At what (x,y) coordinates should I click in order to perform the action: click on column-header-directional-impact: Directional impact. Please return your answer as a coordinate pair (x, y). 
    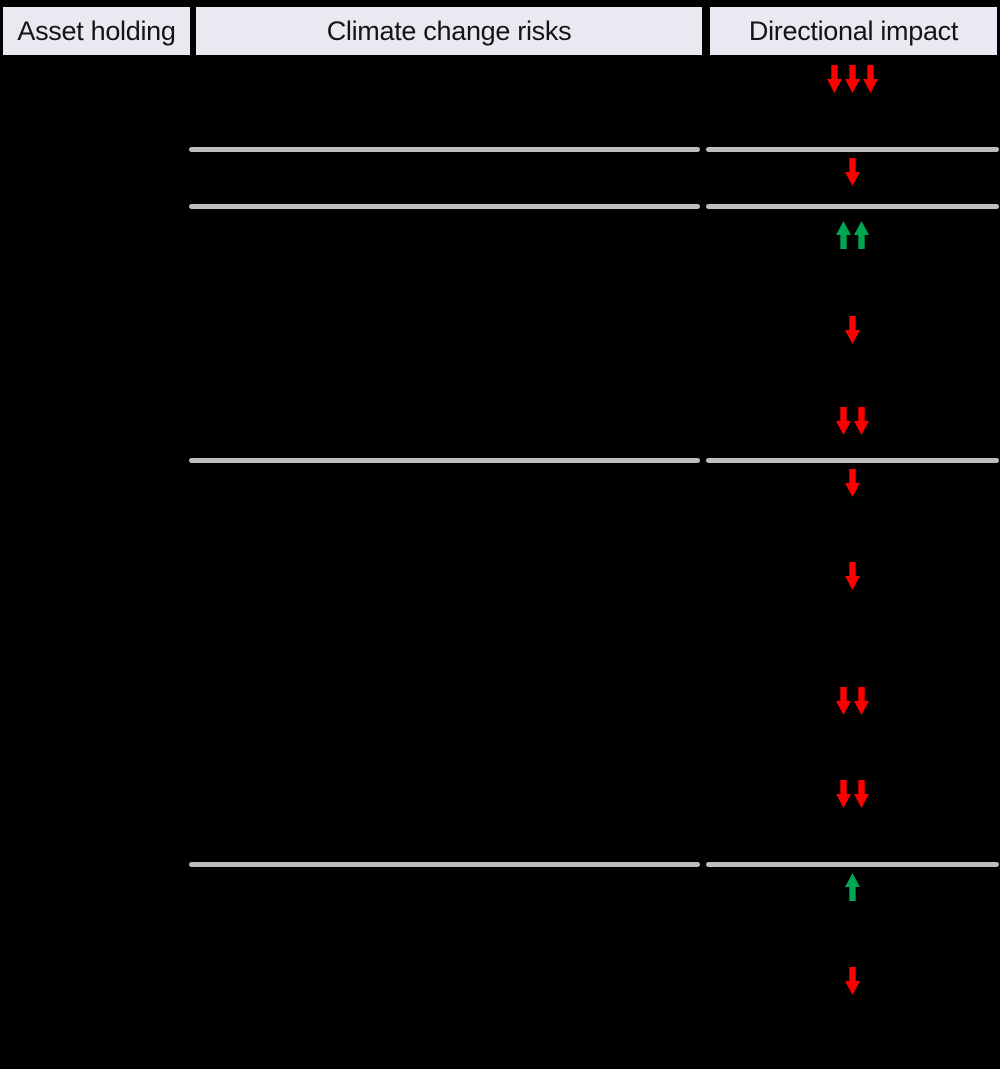
    Looking at the image, I should click on (853, 31).